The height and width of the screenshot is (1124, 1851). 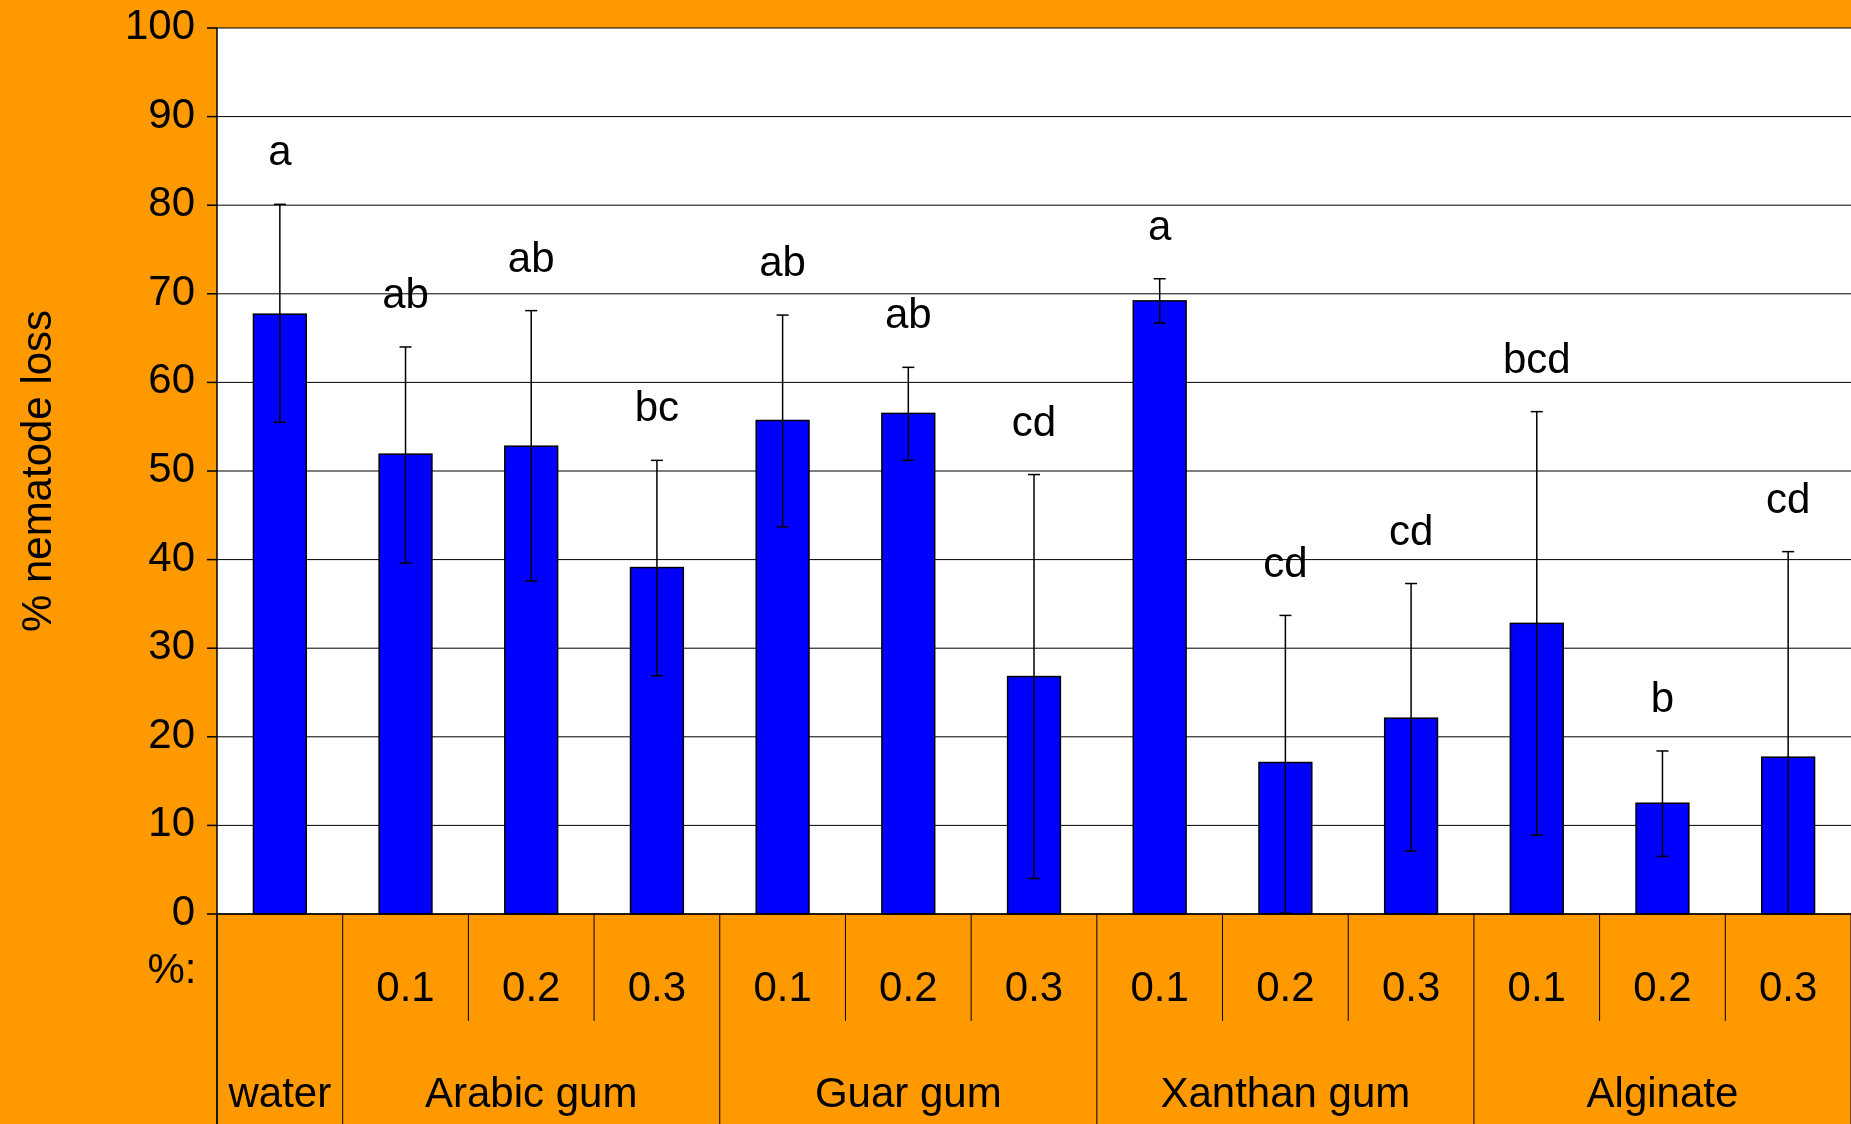 I want to click on y-tick-label: 80, so click(x=171, y=202).